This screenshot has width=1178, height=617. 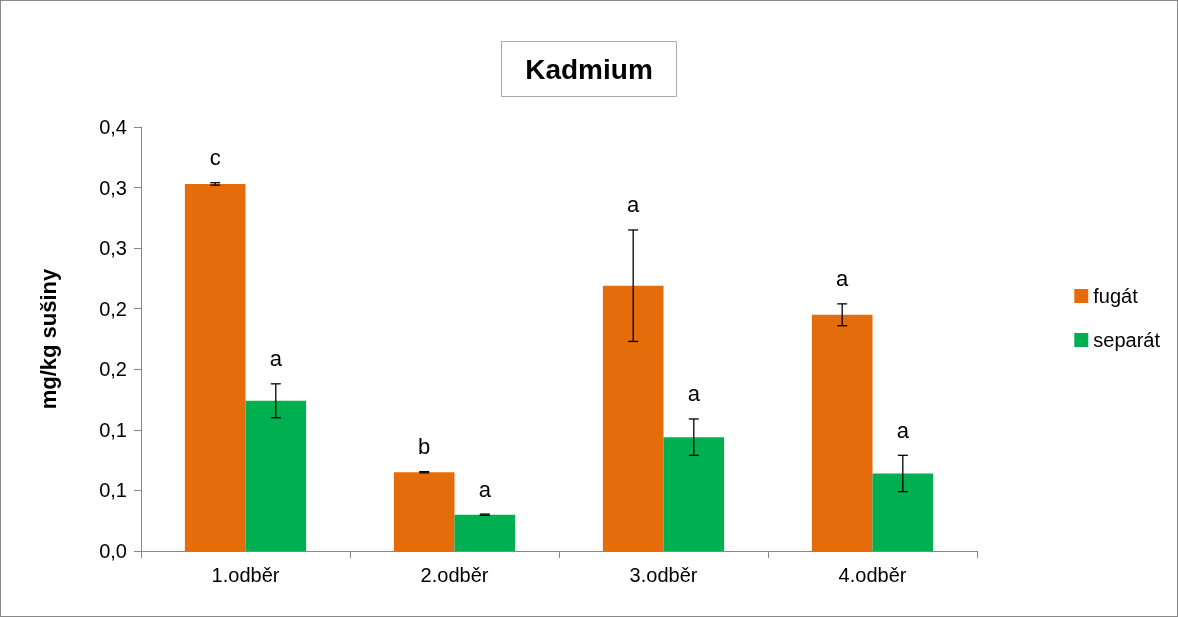 I want to click on data-label: b, so click(x=424, y=447).